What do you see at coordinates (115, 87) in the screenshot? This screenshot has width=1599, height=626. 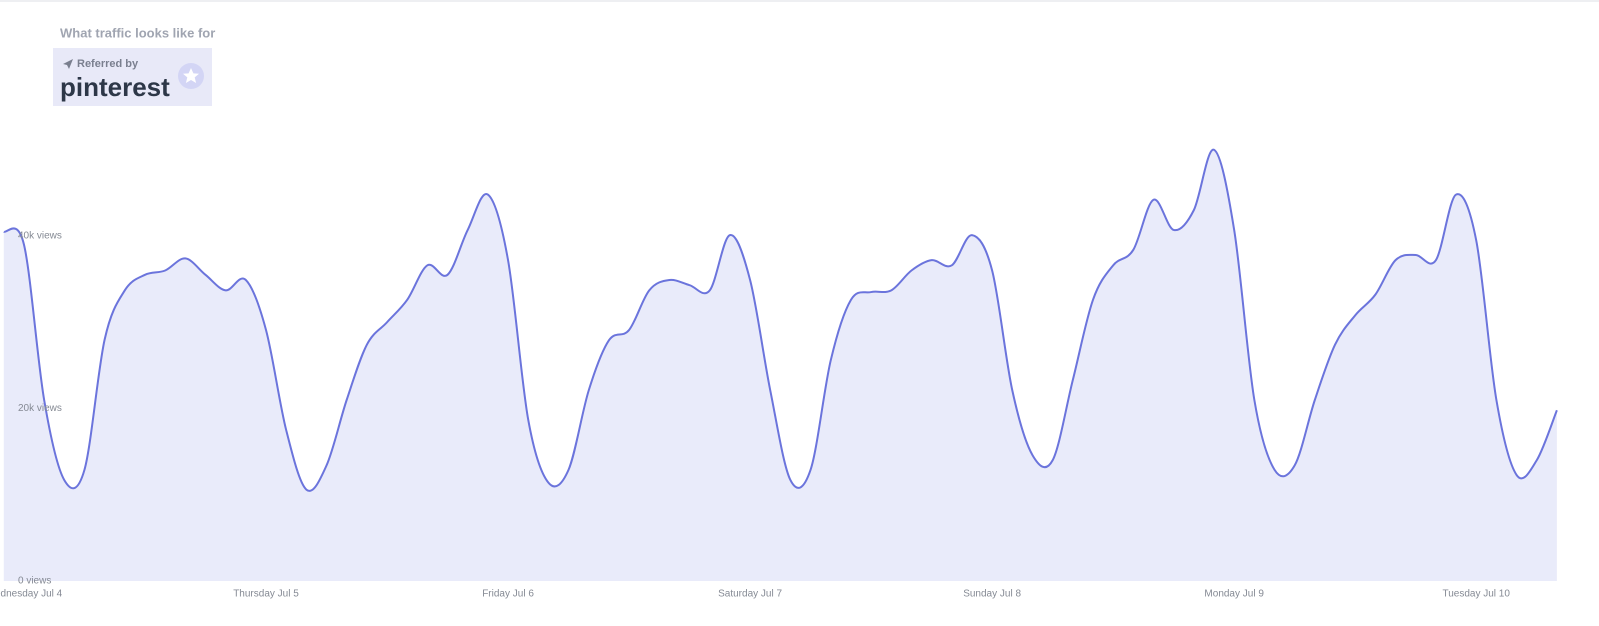 I see `referrer-name: pinterest` at bounding box center [115, 87].